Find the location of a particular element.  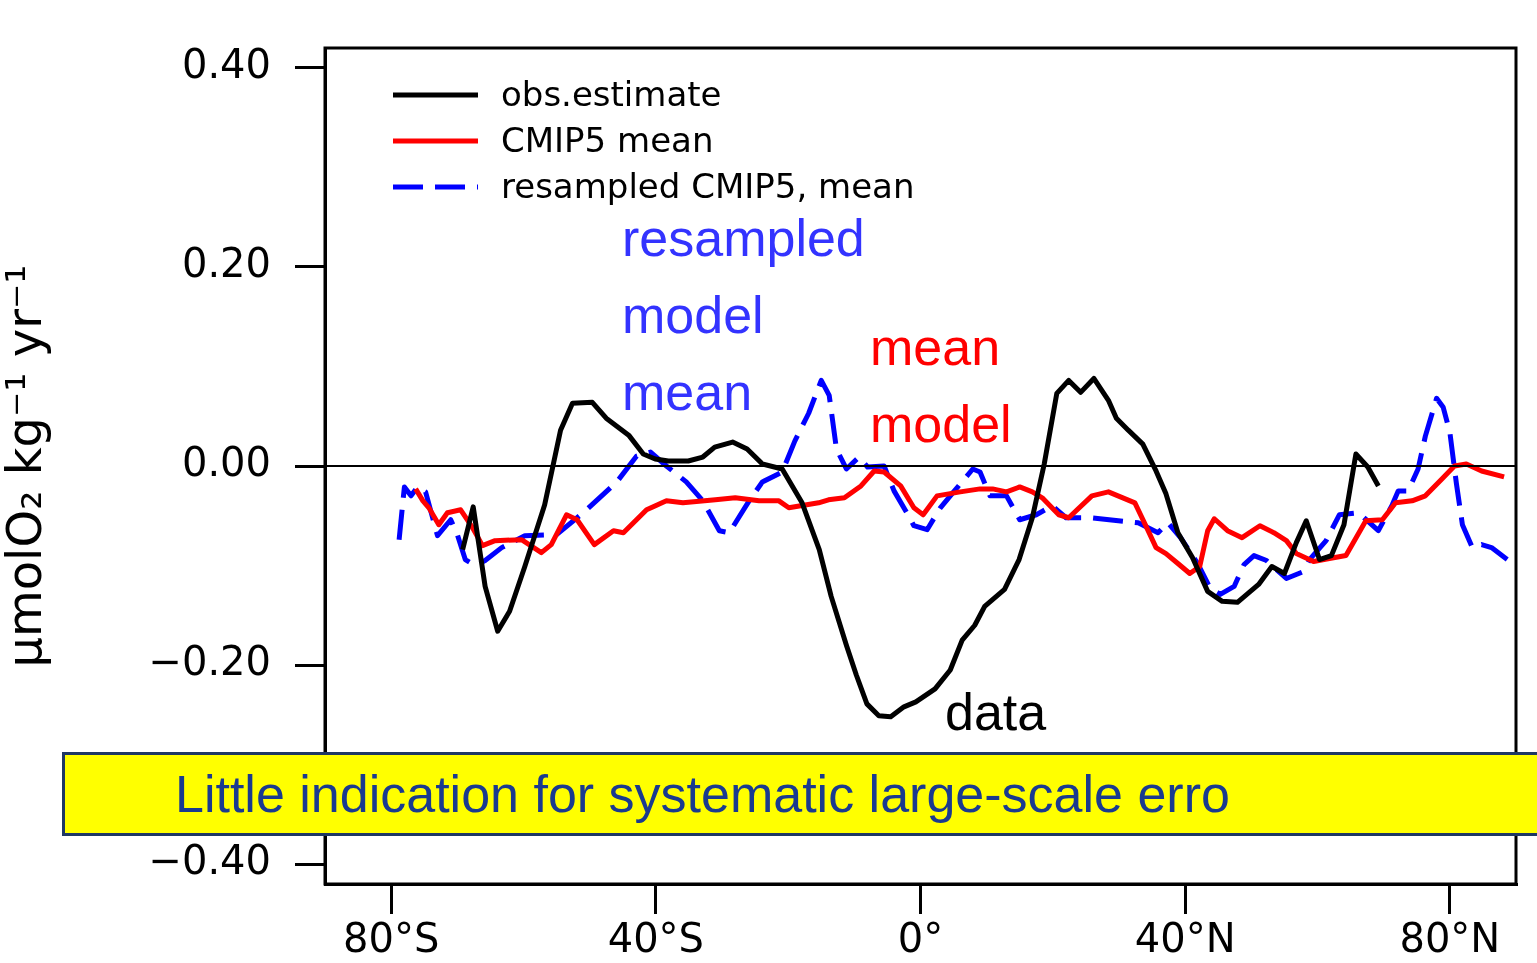

y-tick-label: −0.20 is located at coordinates (209, 661).